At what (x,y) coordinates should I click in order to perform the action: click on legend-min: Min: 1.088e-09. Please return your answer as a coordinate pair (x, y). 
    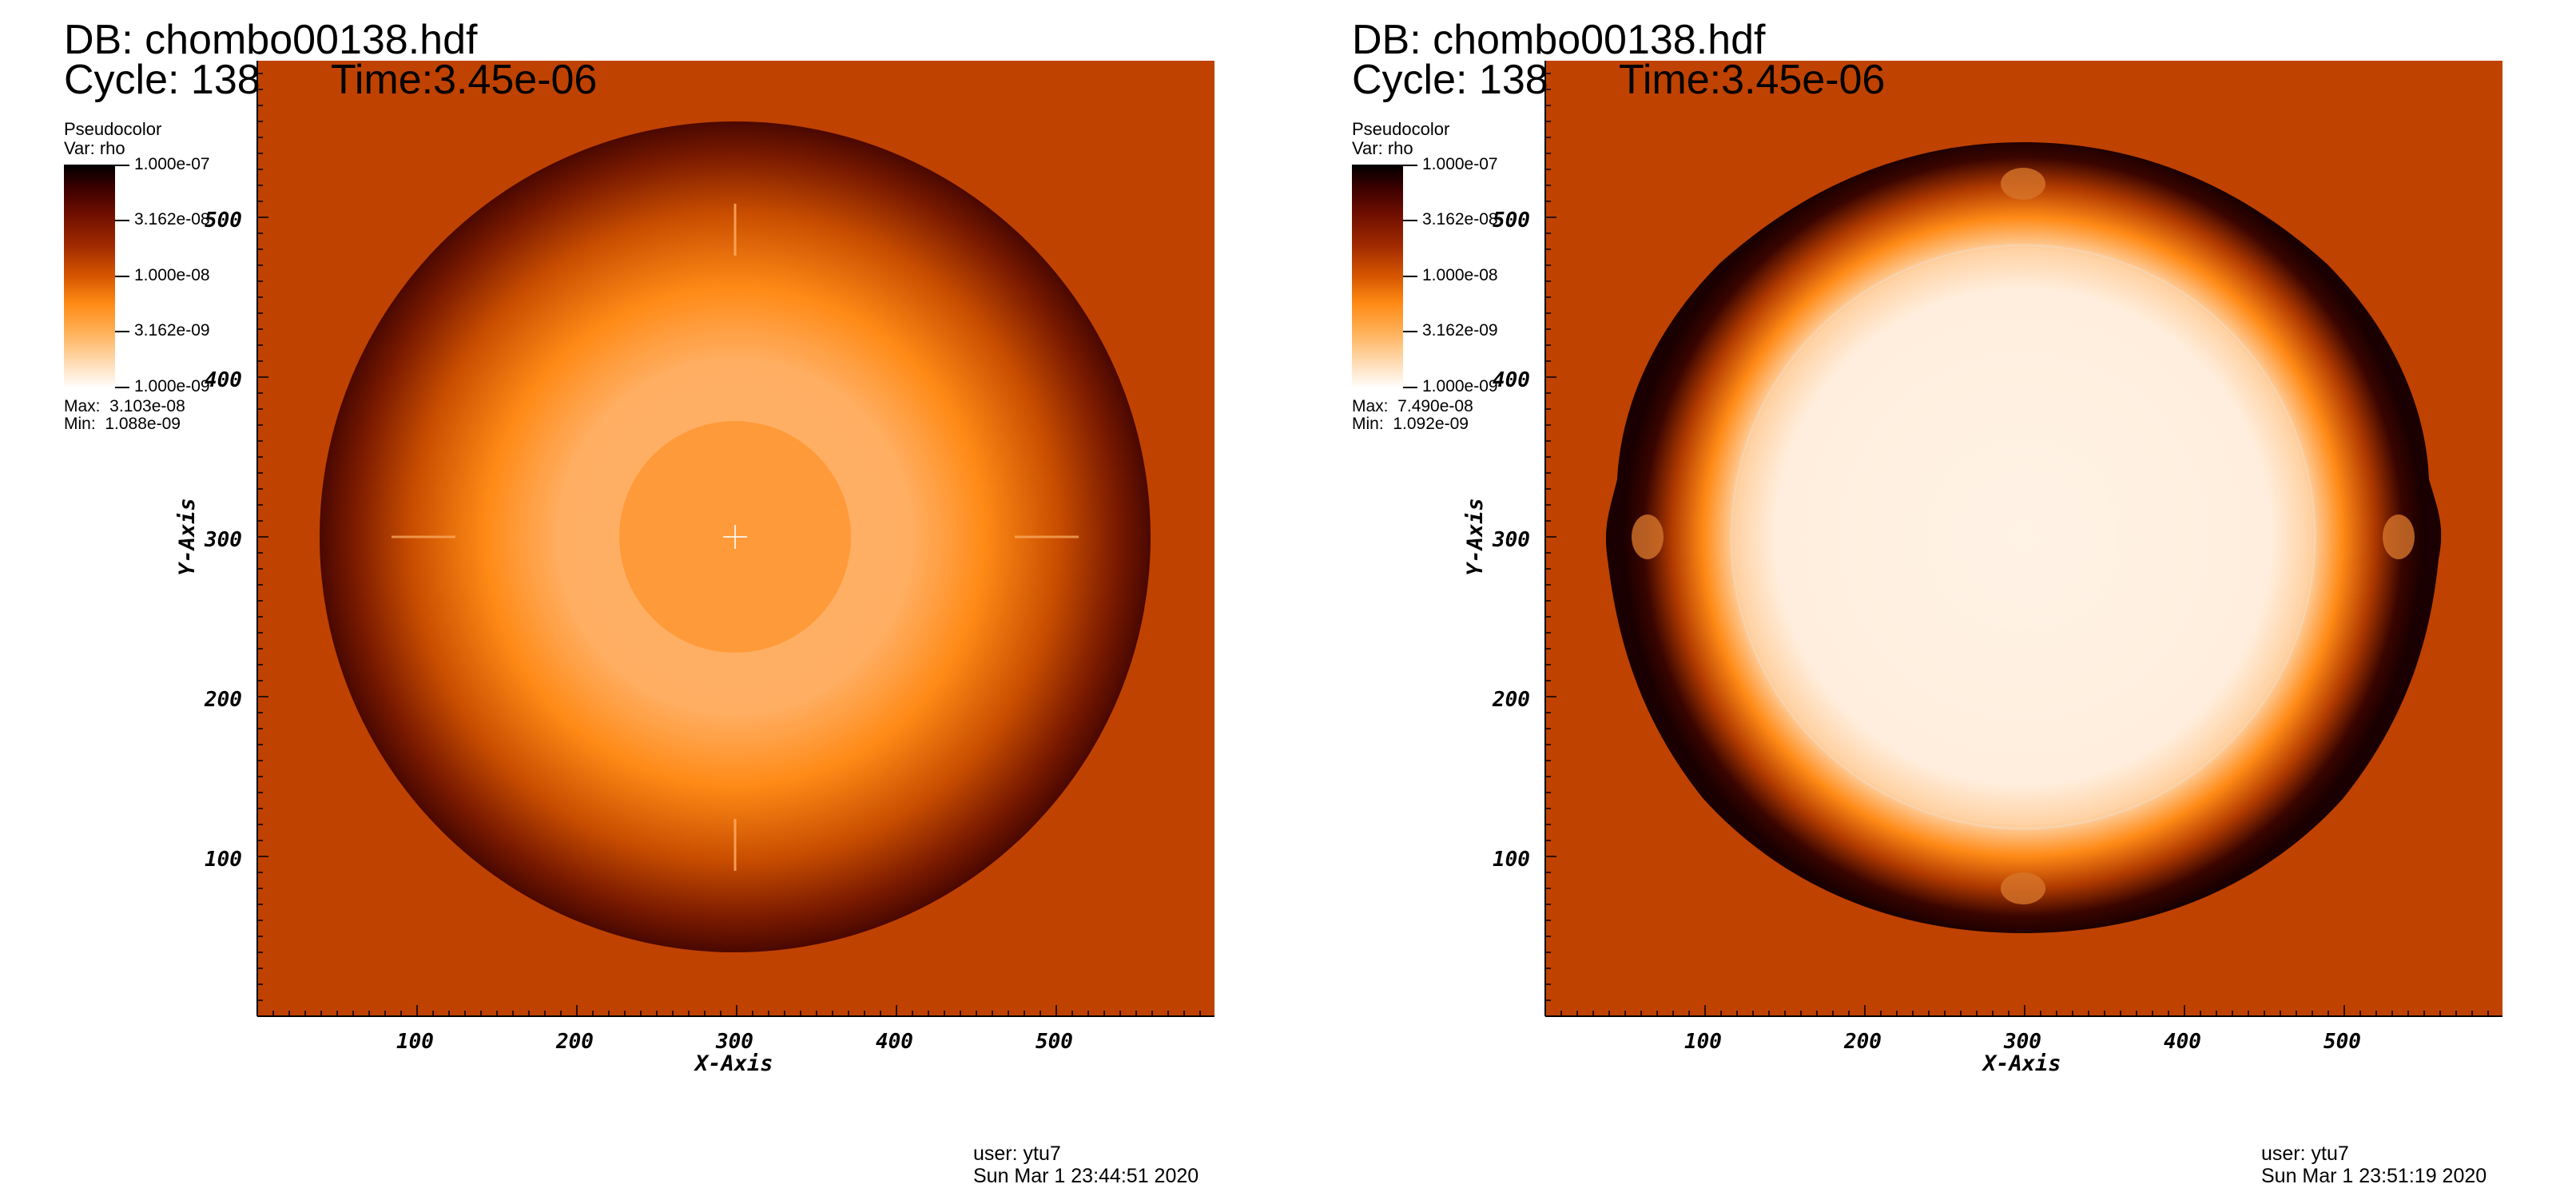
    Looking at the image, I should click on (122, 424).